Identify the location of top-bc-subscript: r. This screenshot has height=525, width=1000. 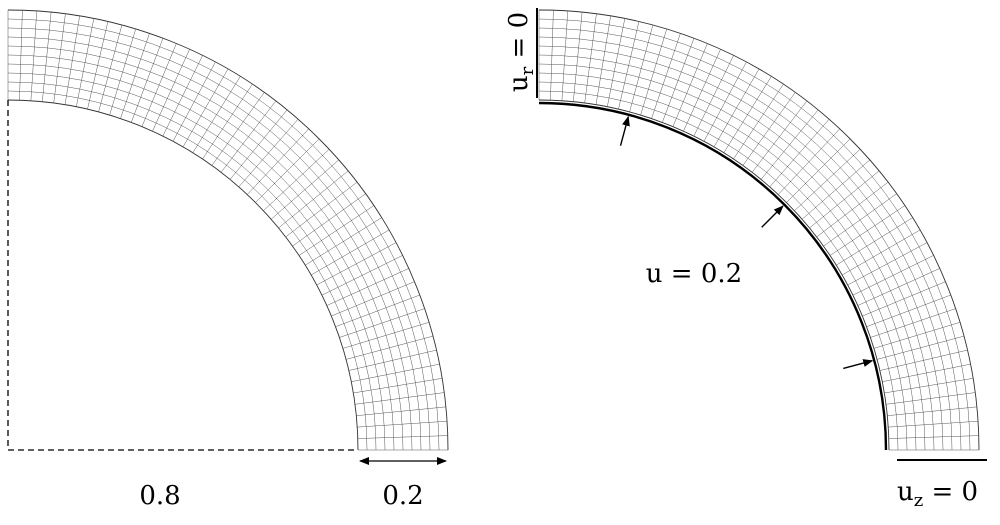
(527, 70).